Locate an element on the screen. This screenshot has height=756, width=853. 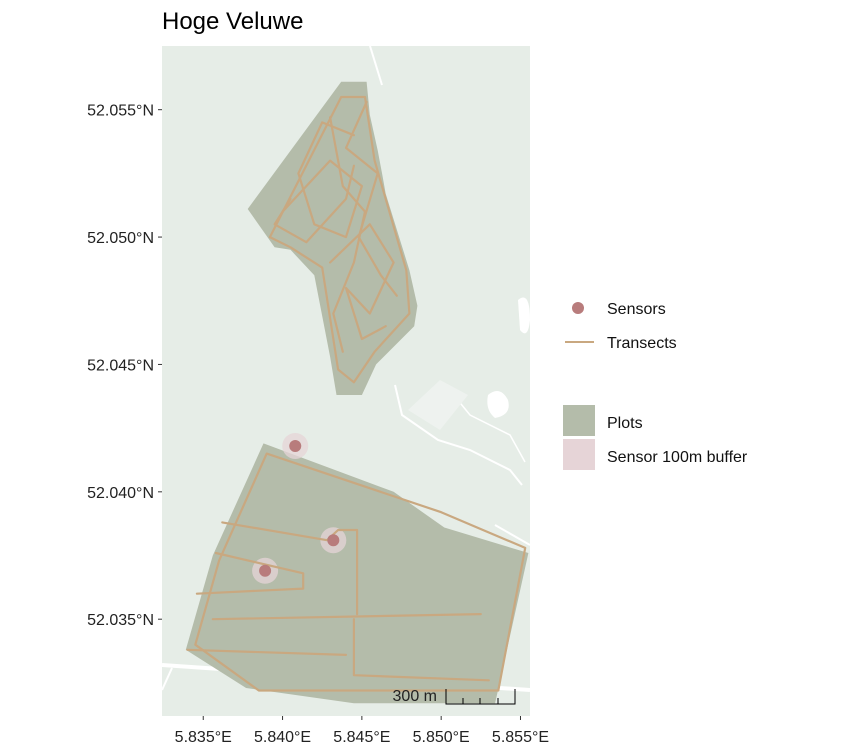
legend-sensors-label: Sensors is located at coordinates (636, 309).